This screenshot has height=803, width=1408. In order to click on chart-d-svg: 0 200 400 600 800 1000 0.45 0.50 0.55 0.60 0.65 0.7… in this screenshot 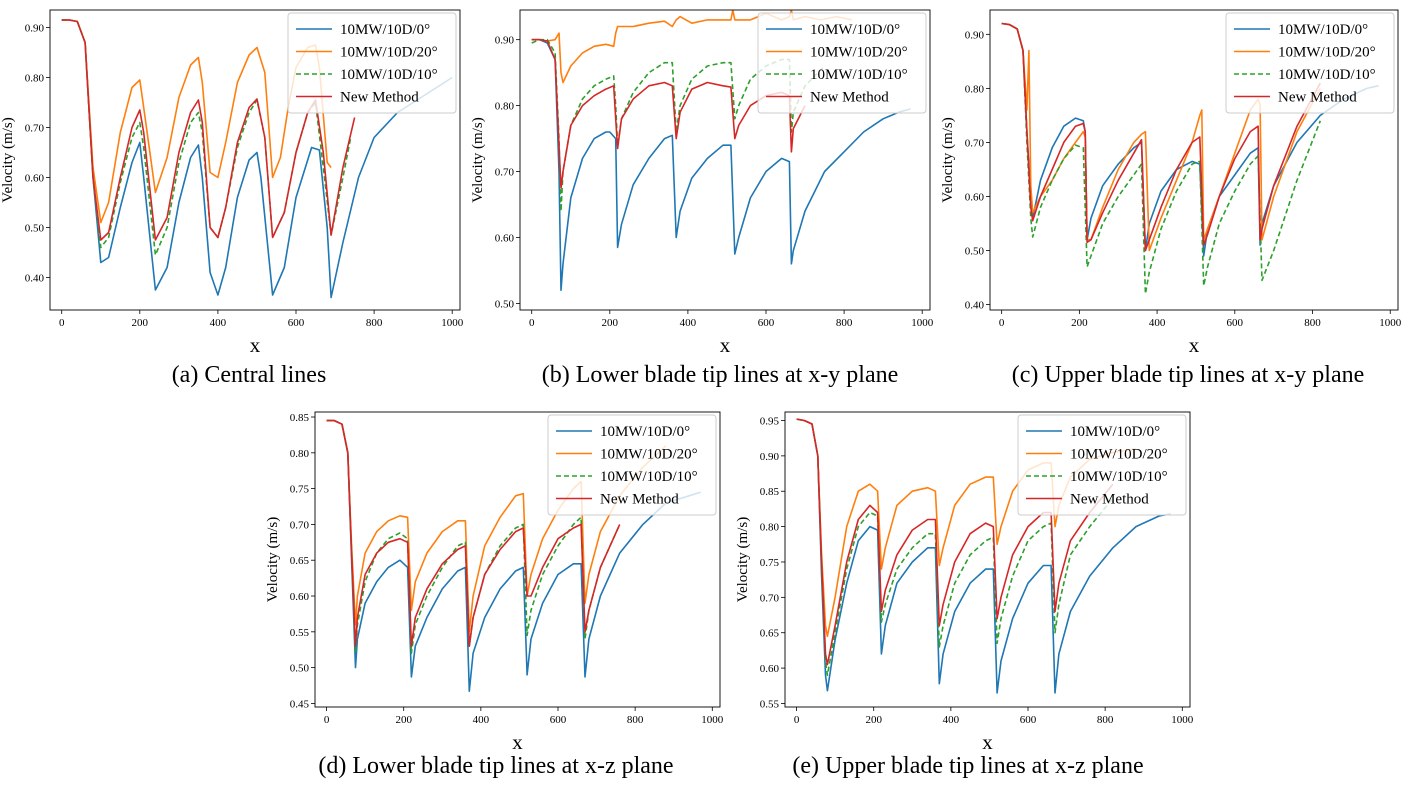, I will do `click(494, 582)`.